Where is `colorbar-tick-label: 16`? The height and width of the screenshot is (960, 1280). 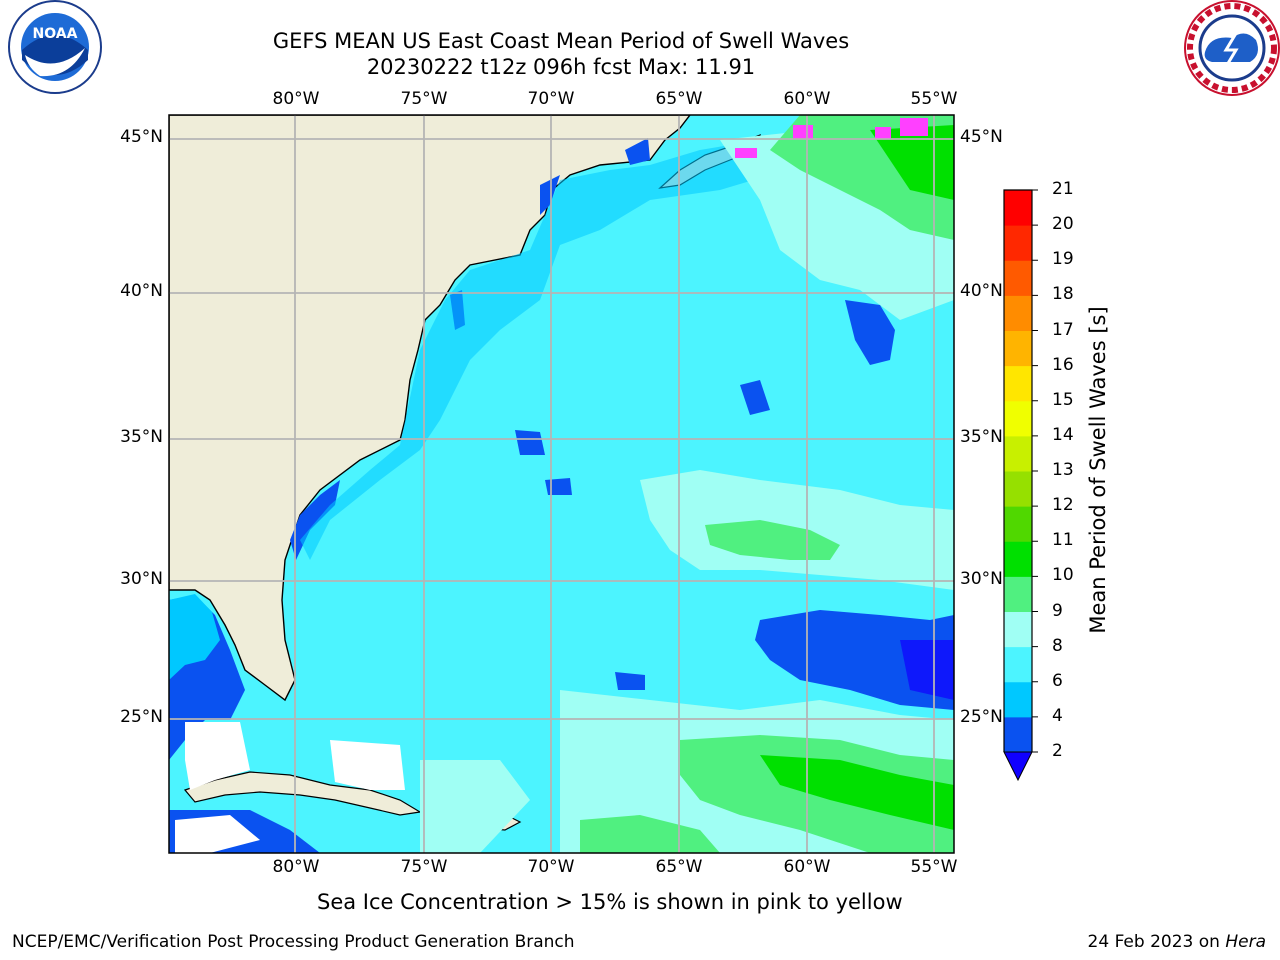 colorbar-tick-label: 16 is located at coordinates (1063, 364).